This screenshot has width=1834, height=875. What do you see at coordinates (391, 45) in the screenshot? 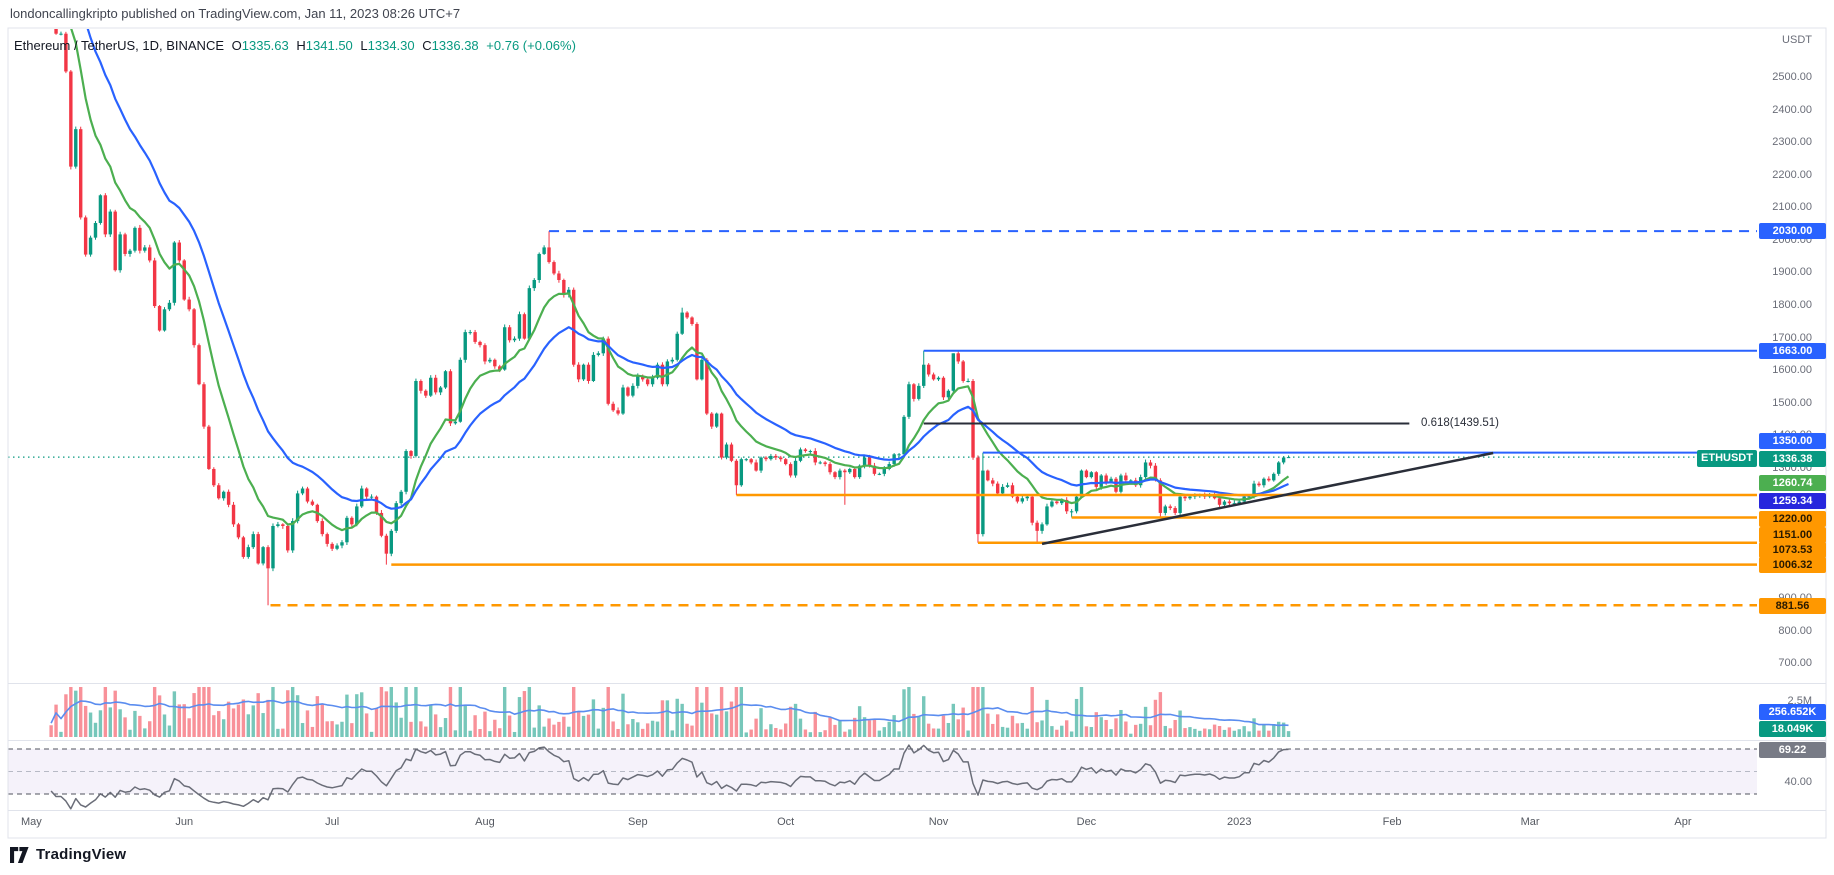
I see `low-value: 1334.30` at bounding box center [391, 45].